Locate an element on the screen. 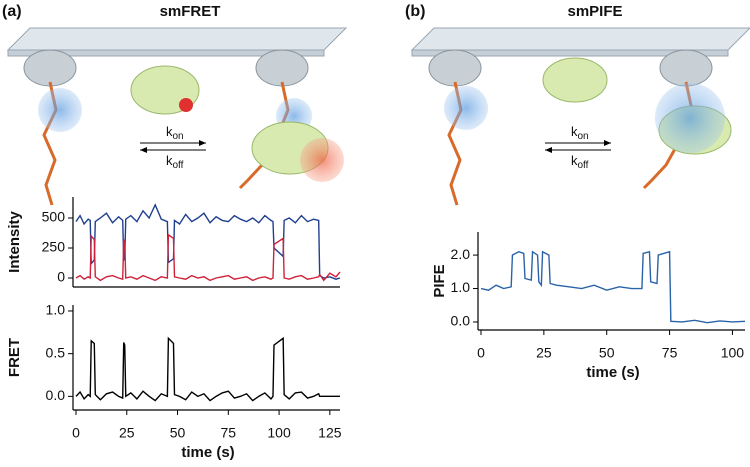 The height and width of the screenshot is (467, 750). y-tick-label: 0.5 is located at coordinates (56, 352).